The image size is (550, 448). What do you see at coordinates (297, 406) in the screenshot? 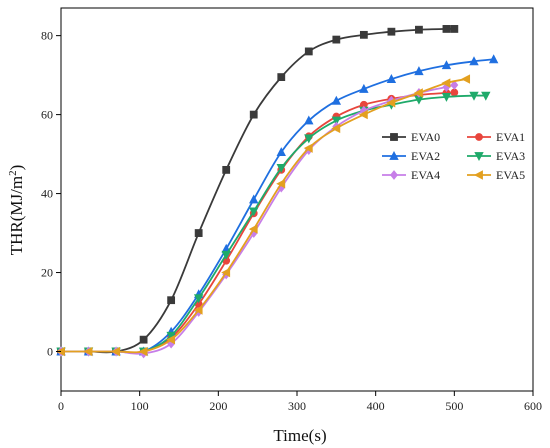
I see `x-tick-label: 300` at bounding box center [297, 406].